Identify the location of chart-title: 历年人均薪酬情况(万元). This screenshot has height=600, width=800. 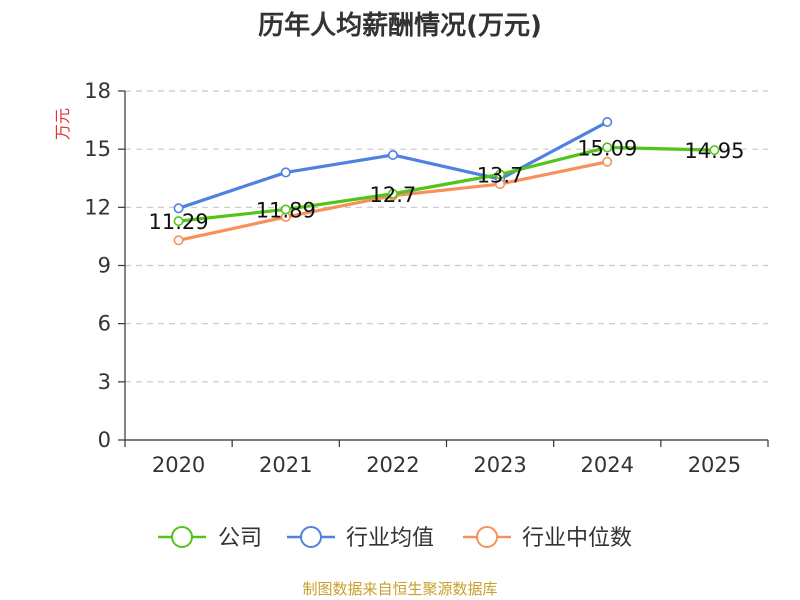
(400, 25).